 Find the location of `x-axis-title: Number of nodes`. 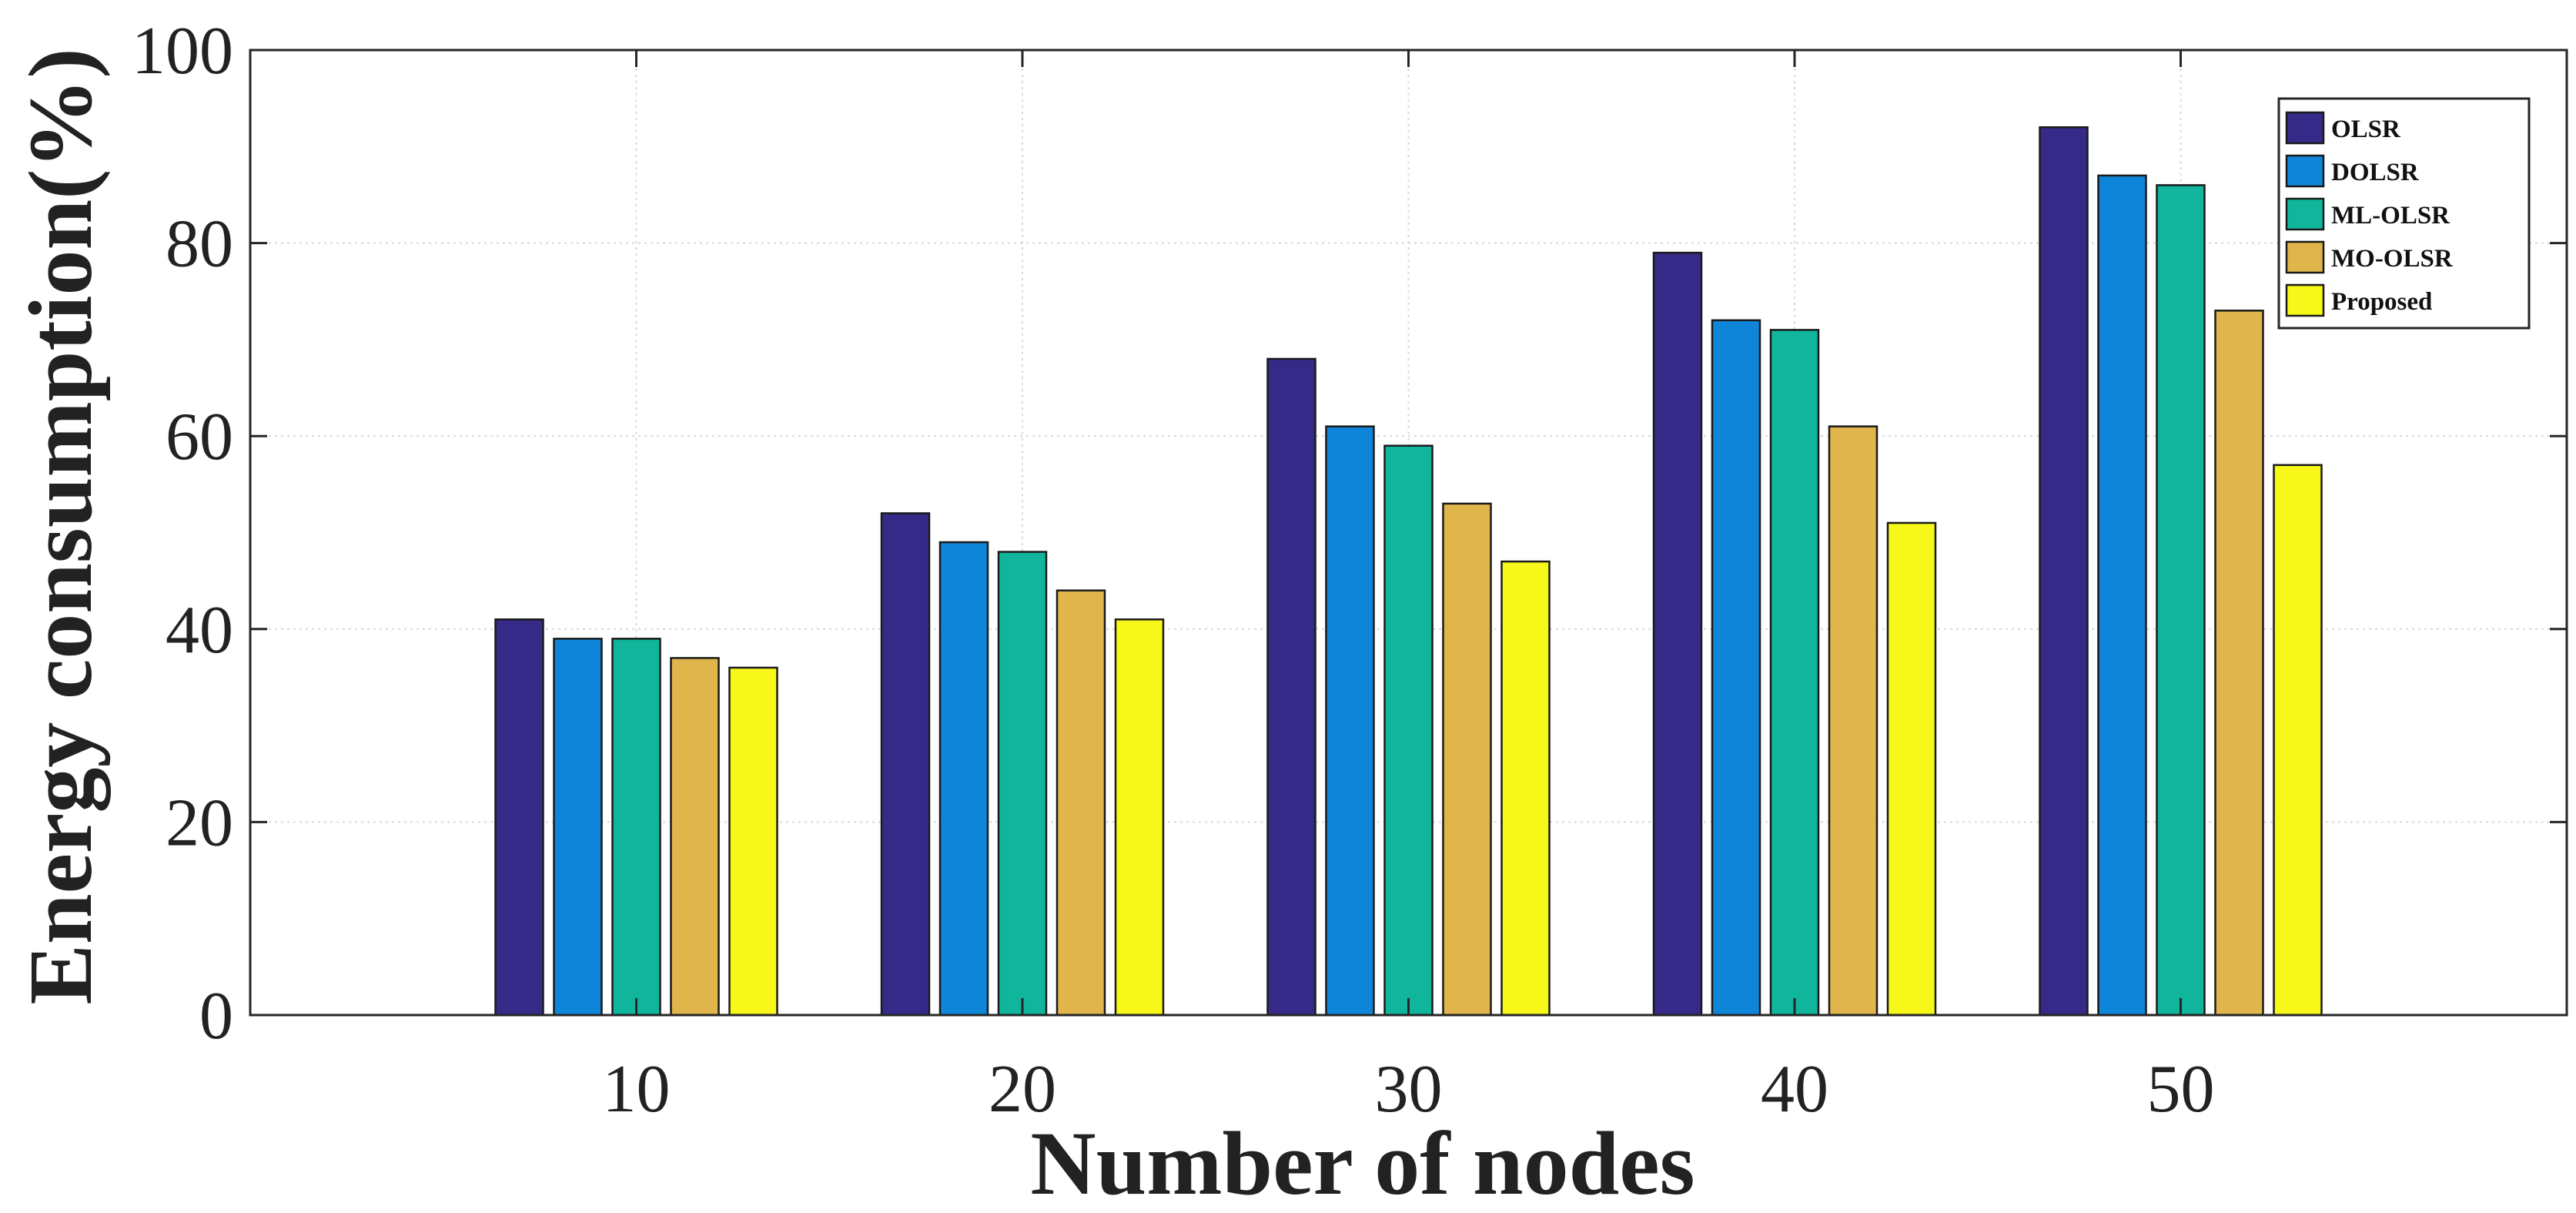

x-axis-title: Number of nodes is located at coordinates (1362, 1163).